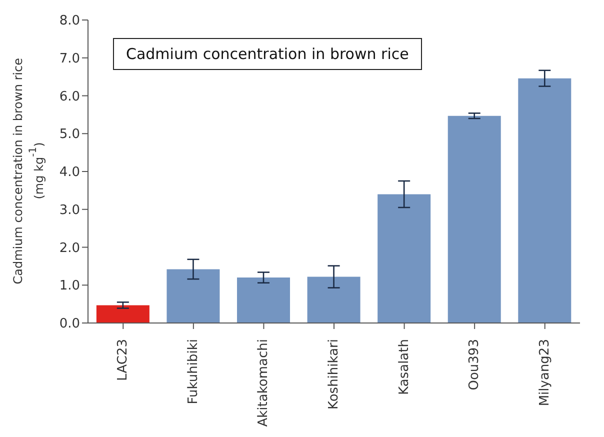 This screenshot has width=604, height=437. What do you see at coordinates (264, 383) in the screenshot?
I see `x-tick-label: Akitakomachi` at bounding box center [264, 383].